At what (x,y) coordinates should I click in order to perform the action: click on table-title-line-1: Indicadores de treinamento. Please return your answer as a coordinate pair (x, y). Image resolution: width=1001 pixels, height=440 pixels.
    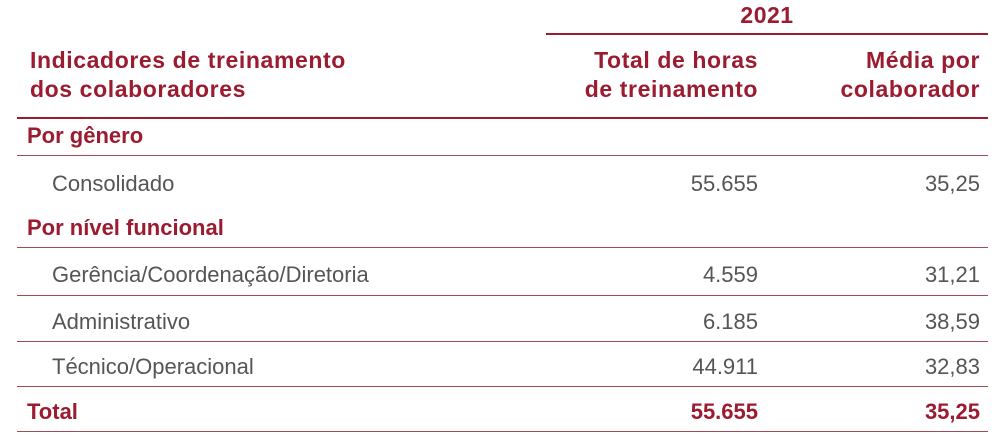
    Looking at the image, I should click on (188, 60).